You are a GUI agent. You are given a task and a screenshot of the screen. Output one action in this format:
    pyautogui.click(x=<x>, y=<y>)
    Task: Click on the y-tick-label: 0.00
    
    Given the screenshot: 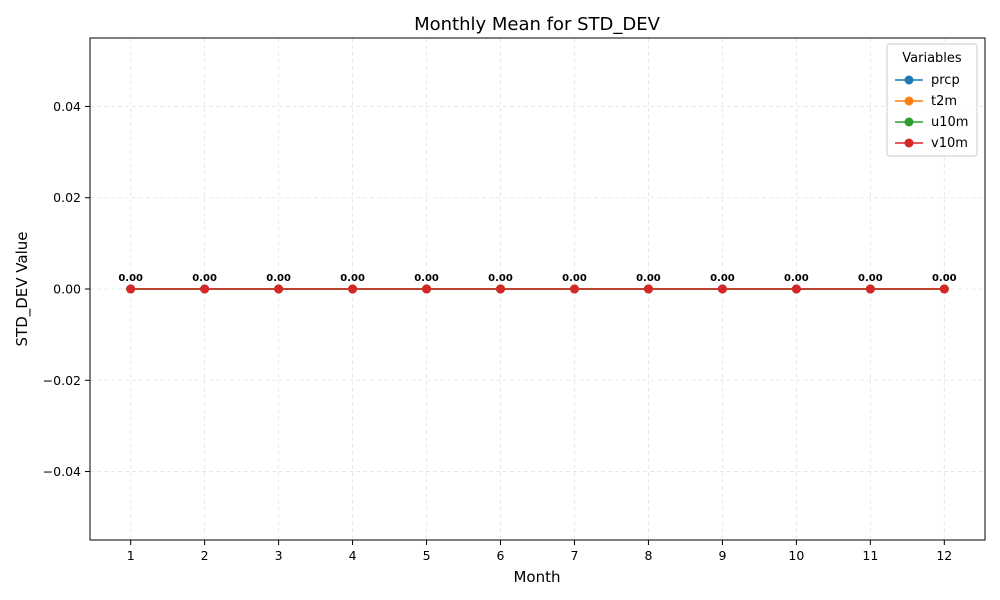 What is the action you would take?
    pyautogui.click(x=67, y=289)
    